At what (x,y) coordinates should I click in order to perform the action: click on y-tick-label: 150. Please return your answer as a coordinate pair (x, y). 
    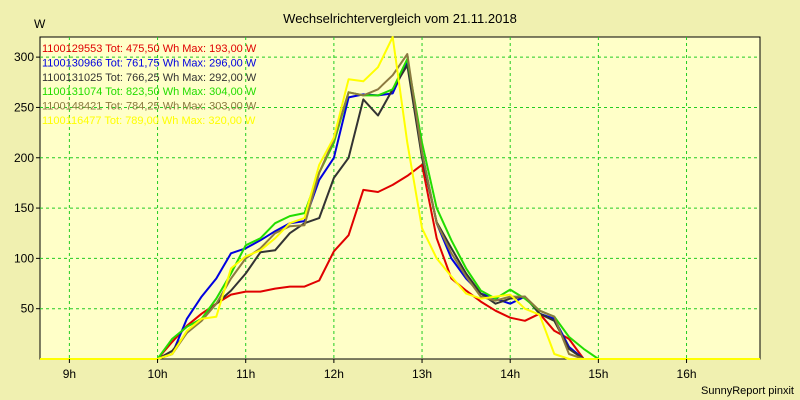
    Looking at the image, I should click on (24, 208).